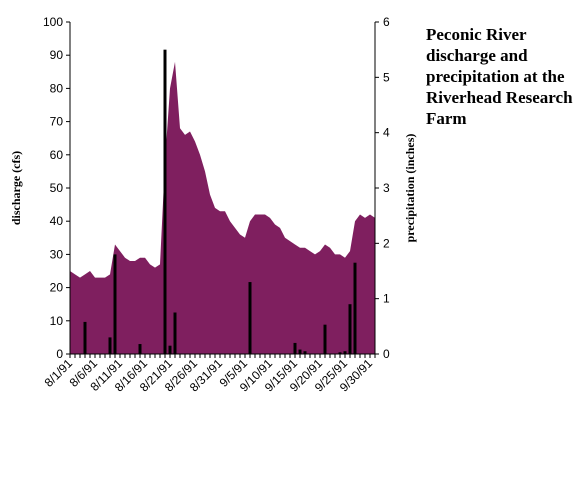 The height and width of the screenshot is (479, 575). I want to click on y-tick-label-left: 40, so click(57, 221).